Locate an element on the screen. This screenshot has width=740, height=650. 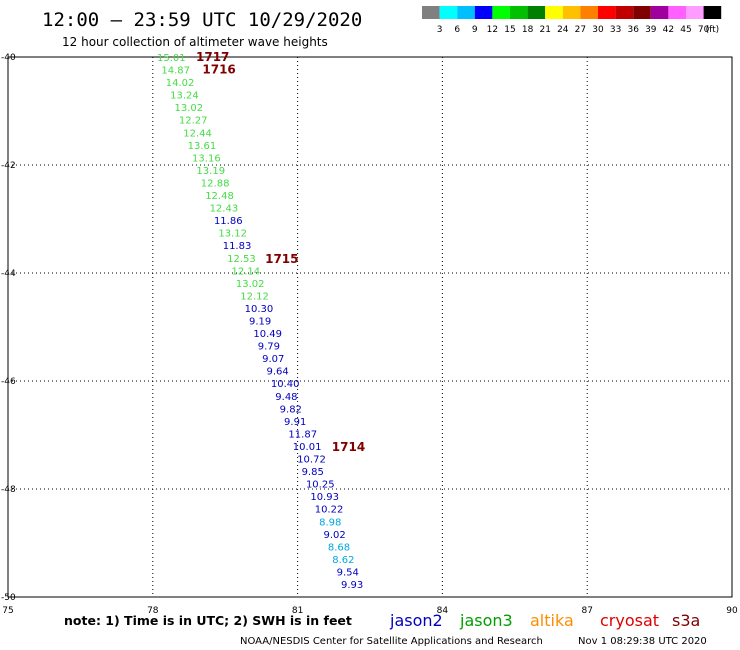
scale-label: 6 is located at coordinates (457, 30).